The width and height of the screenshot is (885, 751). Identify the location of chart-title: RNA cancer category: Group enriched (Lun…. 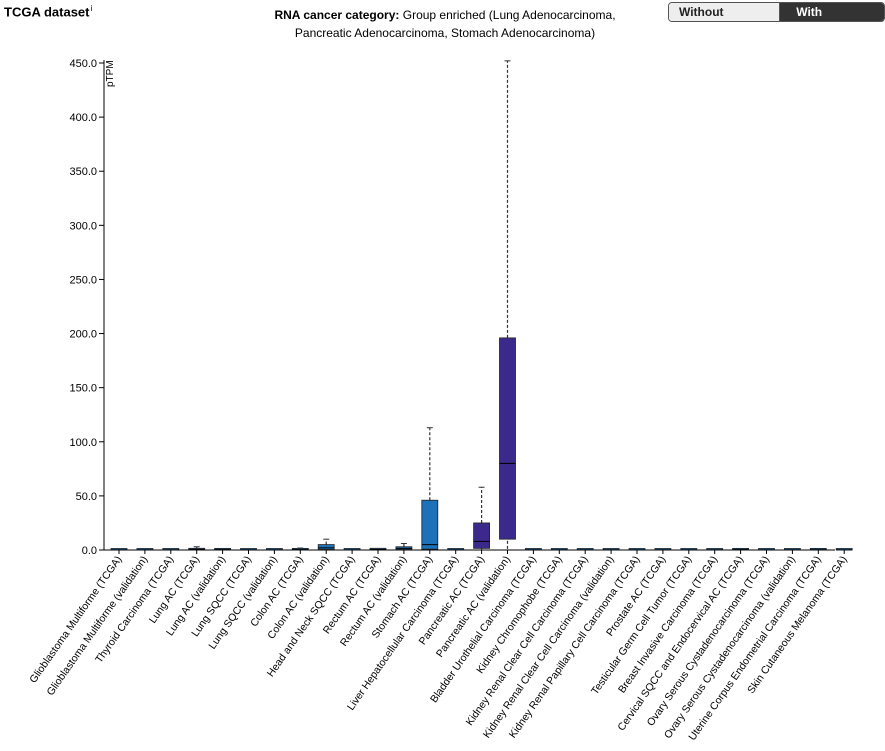
(445, 24).